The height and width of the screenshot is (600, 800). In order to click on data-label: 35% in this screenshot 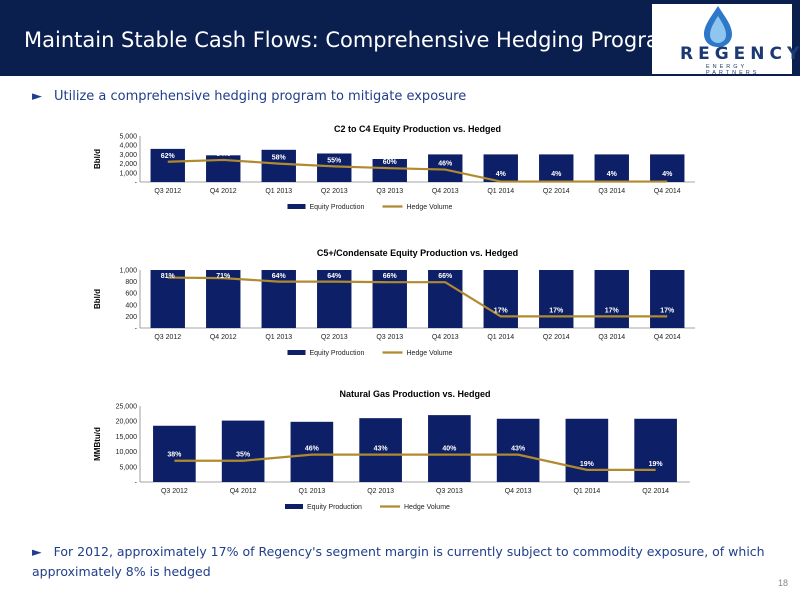, I will do `click(243, 455)`.